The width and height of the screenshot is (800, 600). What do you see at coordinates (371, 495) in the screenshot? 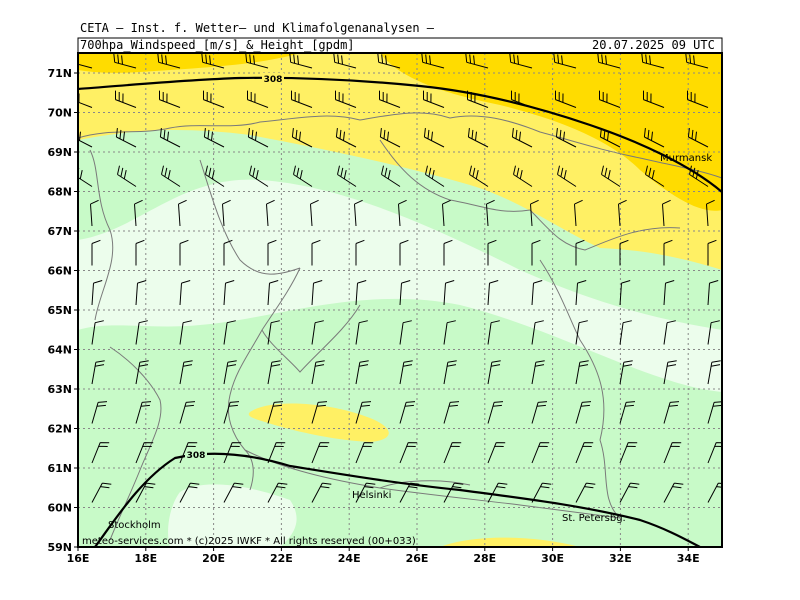
I see `city-helsinki: Helsinki` at bounding box center [371, 495].